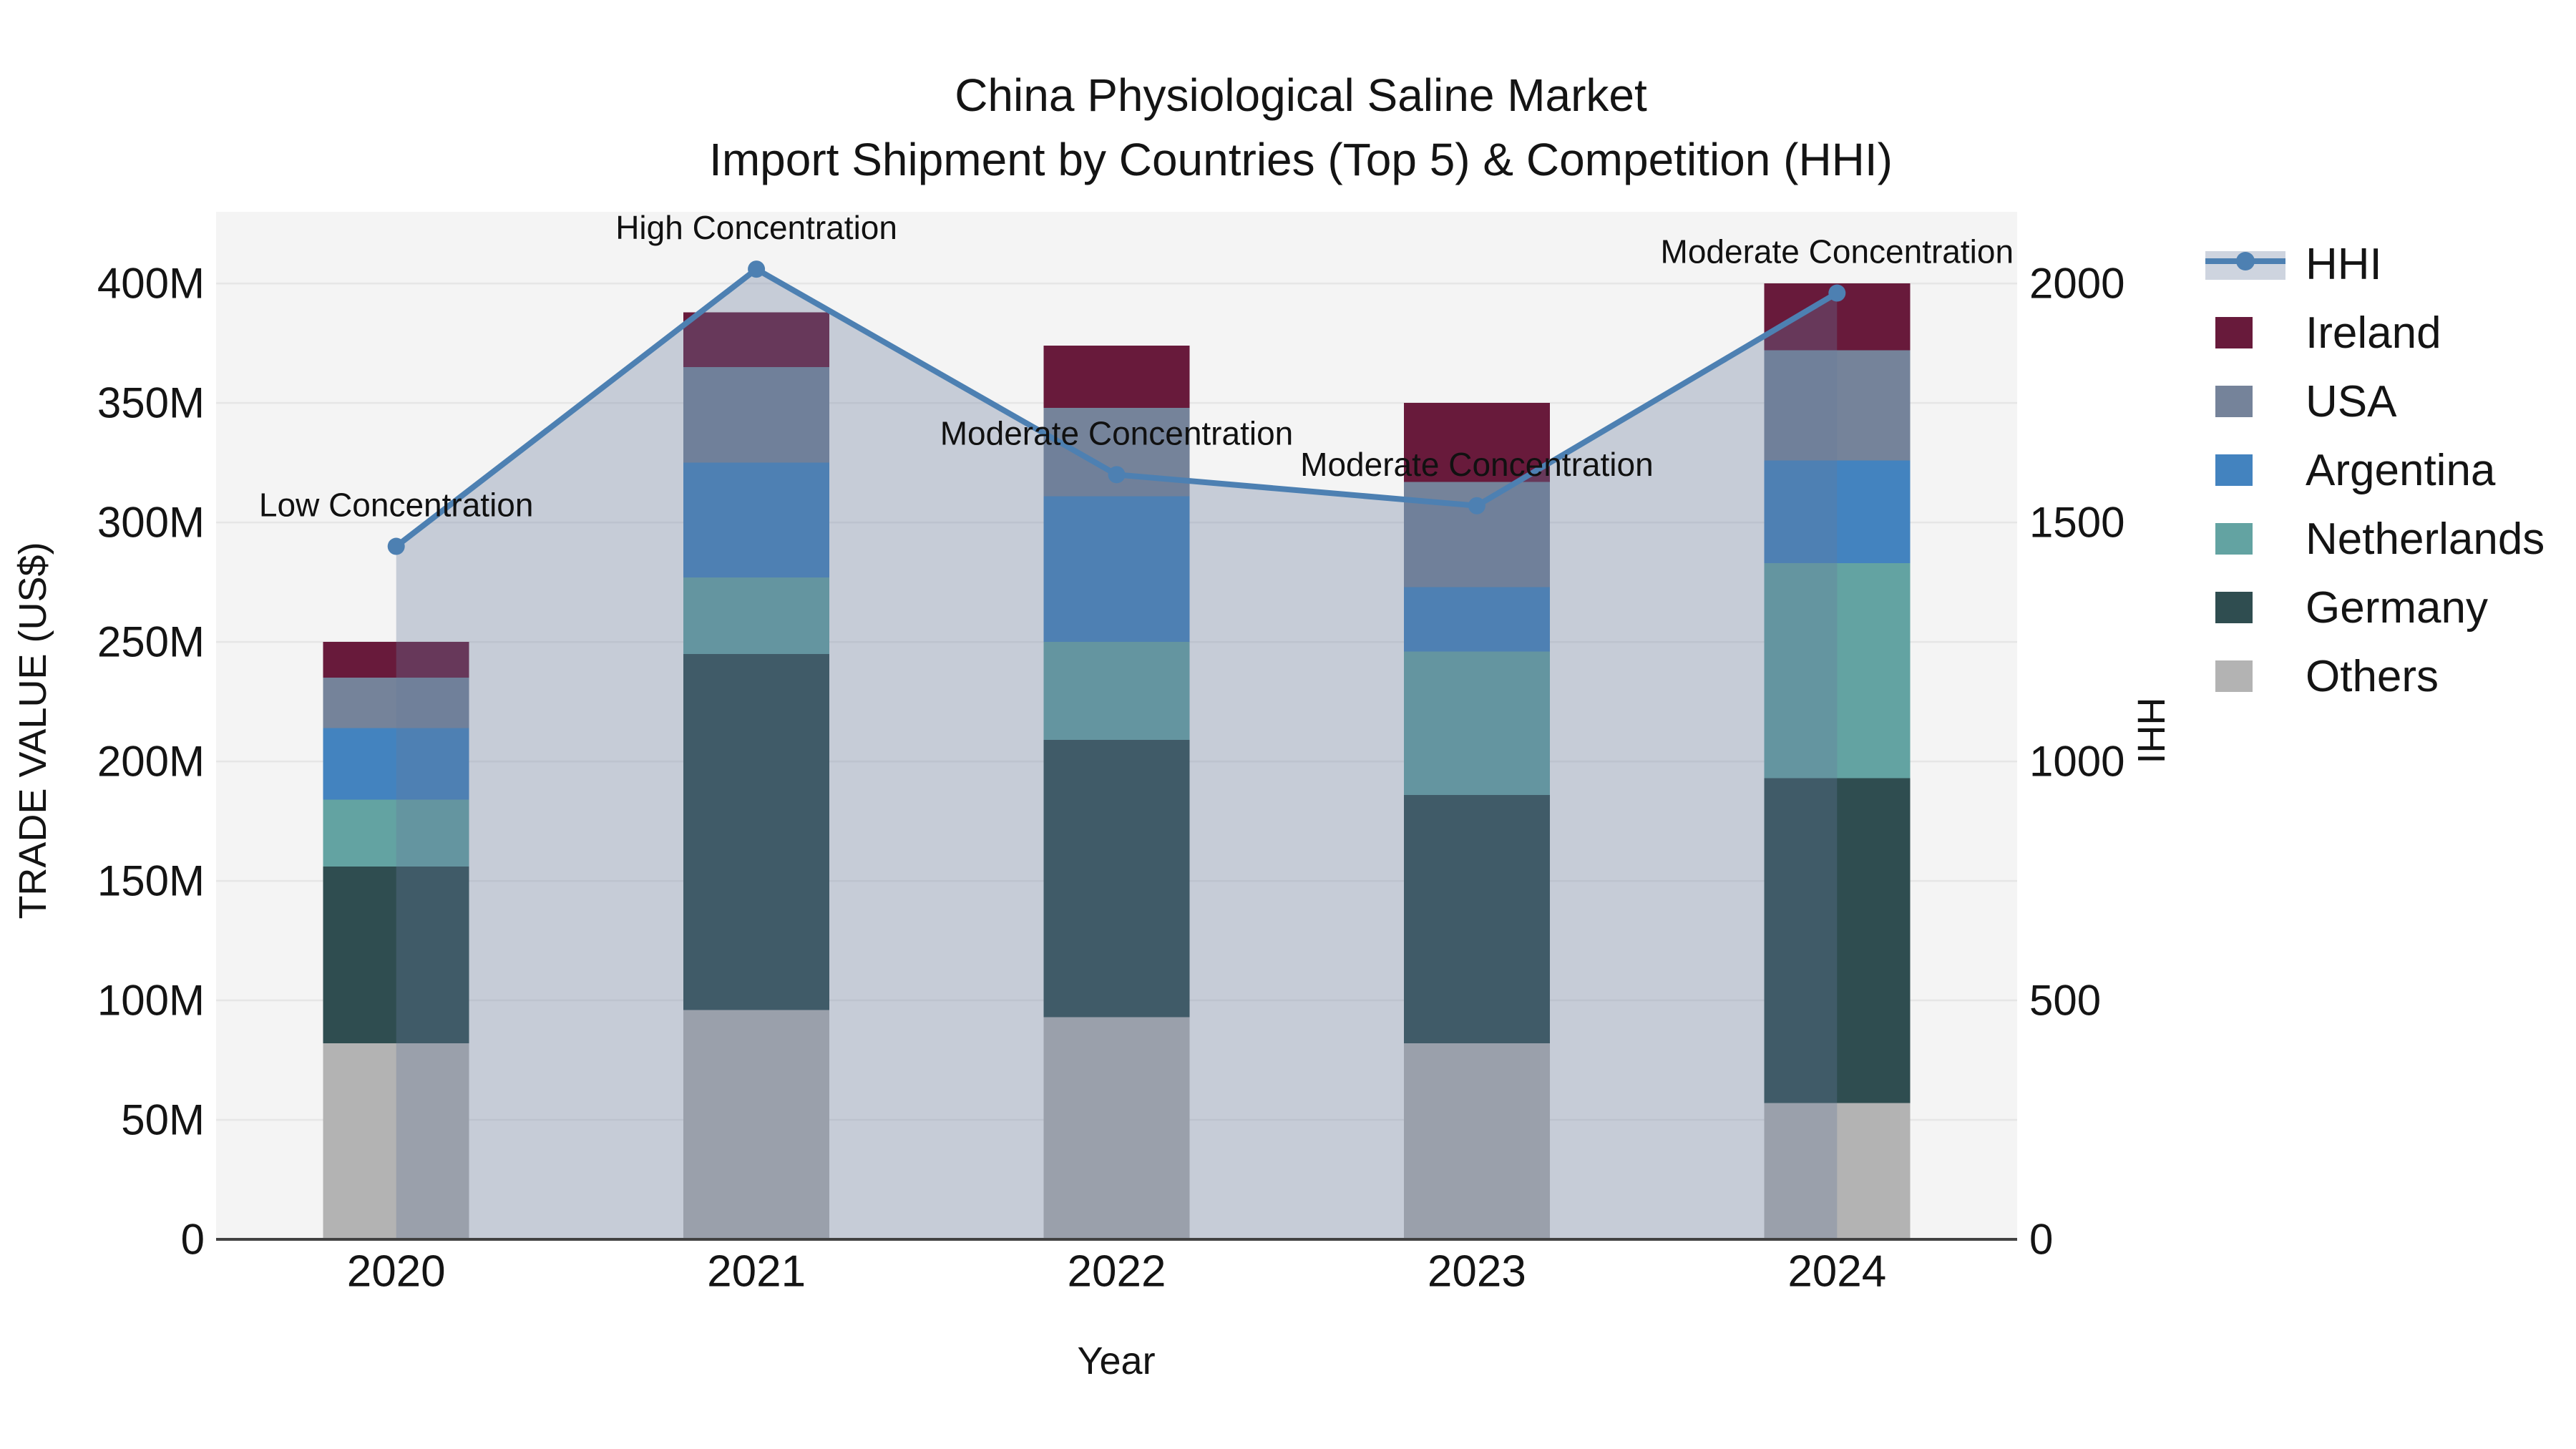 This screenshot has width=2576, height=1449. What do you see at coordinates (1116, 691) in the screenshot?
I see `bar-segment-netherlands-2022` at bounding box center [1116, 691].